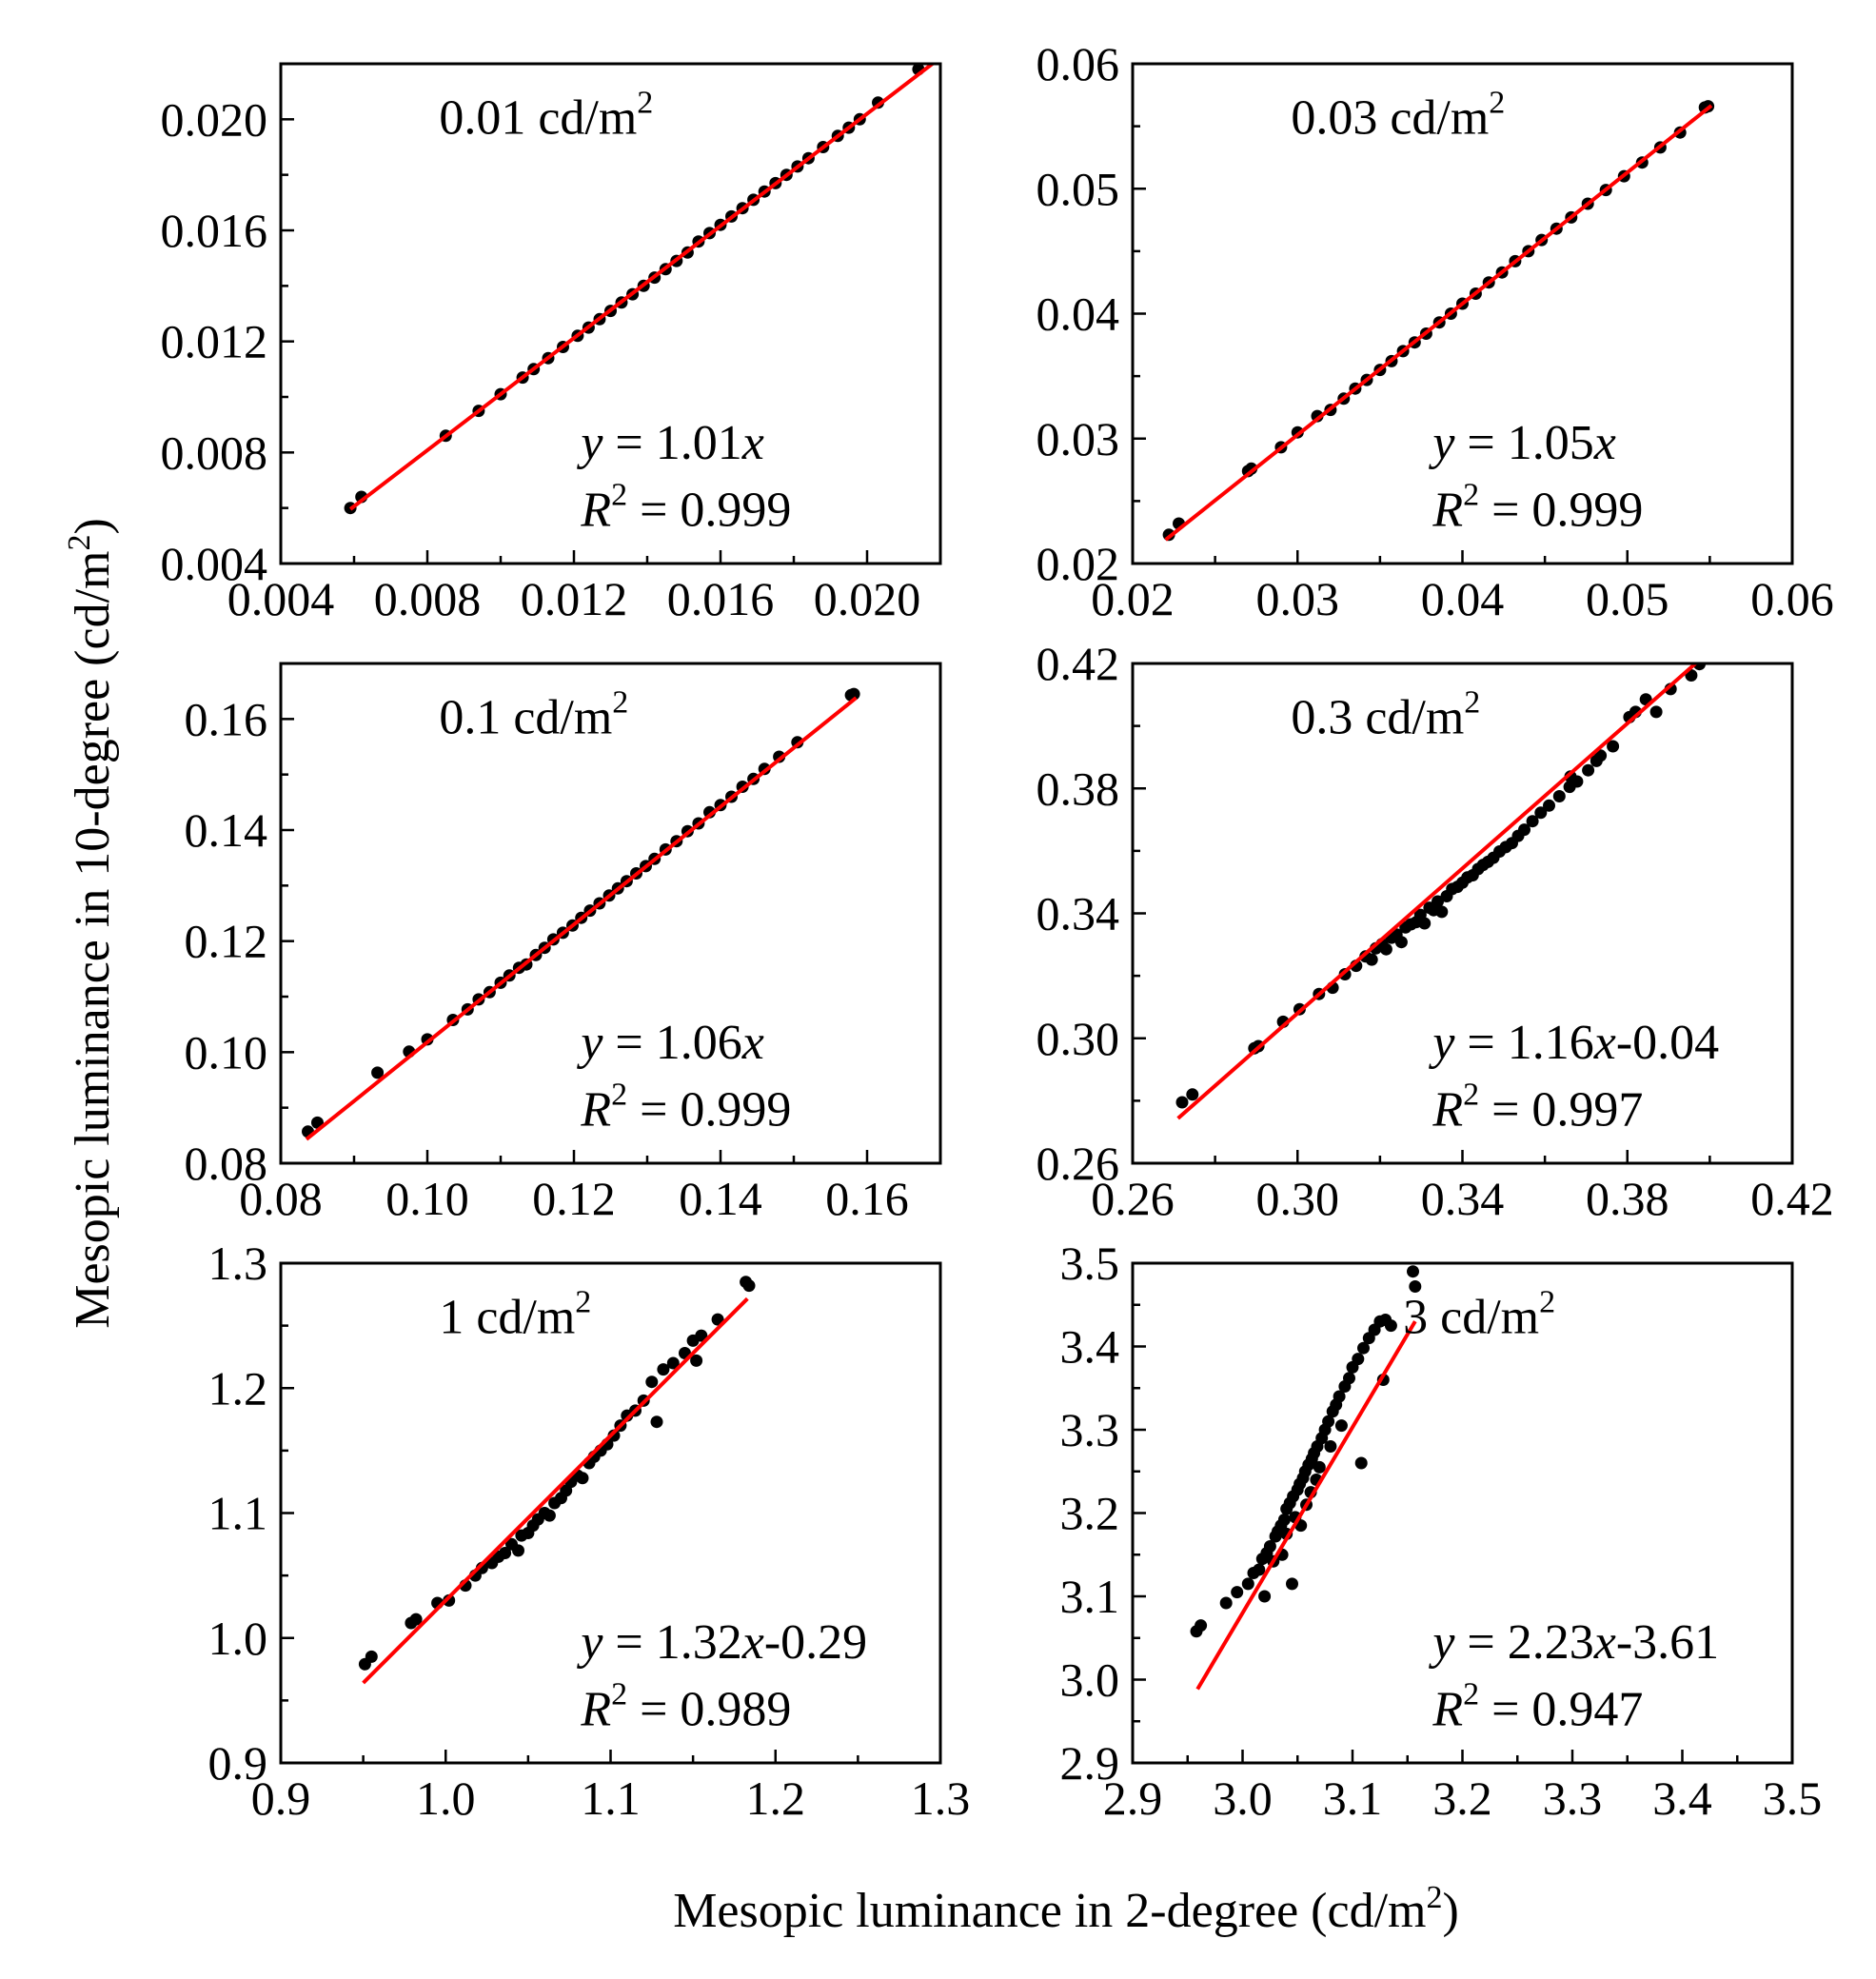 The width and height of the screenshot is (1876, 1979). What do you see at coordinates (1793, 1798) in the screenshot?
I see `x-tick-label: 3.5` at bounding box center [1793, 1798].